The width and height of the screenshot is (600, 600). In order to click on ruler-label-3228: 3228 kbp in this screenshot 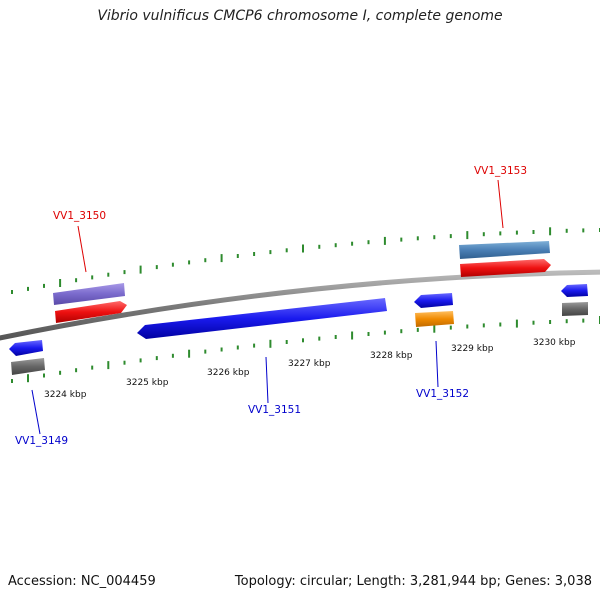, I will do `click(391, 356)`.